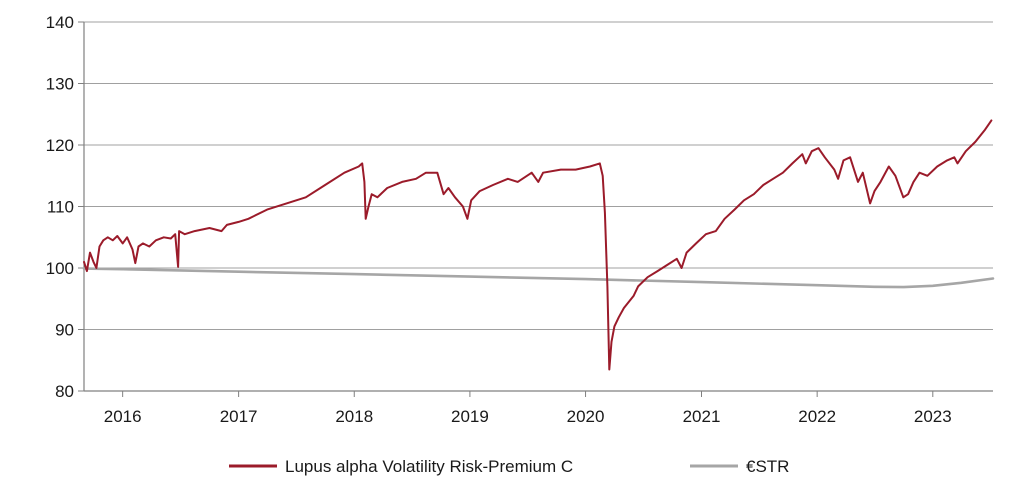  Describe the element at coordinates (528, 416) in the screenshot. I see `x-axis-tick-labels: 2016 2017 2018 2019 2020 2021 2022 2023` at that location.